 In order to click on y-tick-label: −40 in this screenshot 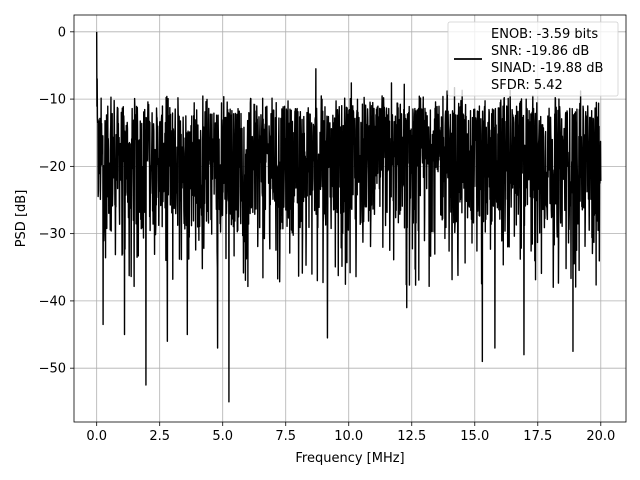, I will do `click(52, 301)`.